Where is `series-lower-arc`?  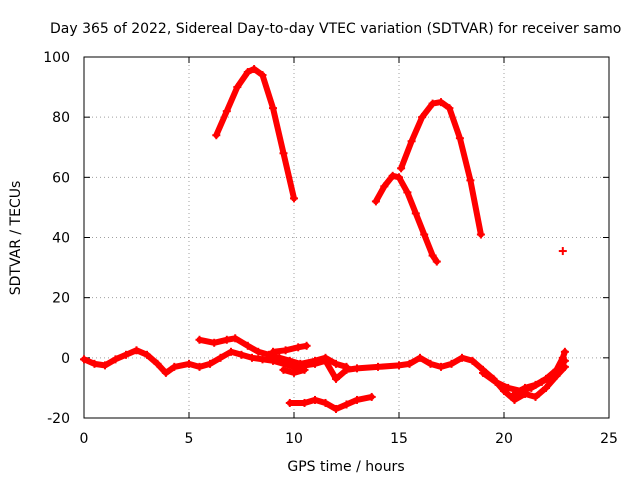 series-lower-arc is located at coordinates (330, 402).